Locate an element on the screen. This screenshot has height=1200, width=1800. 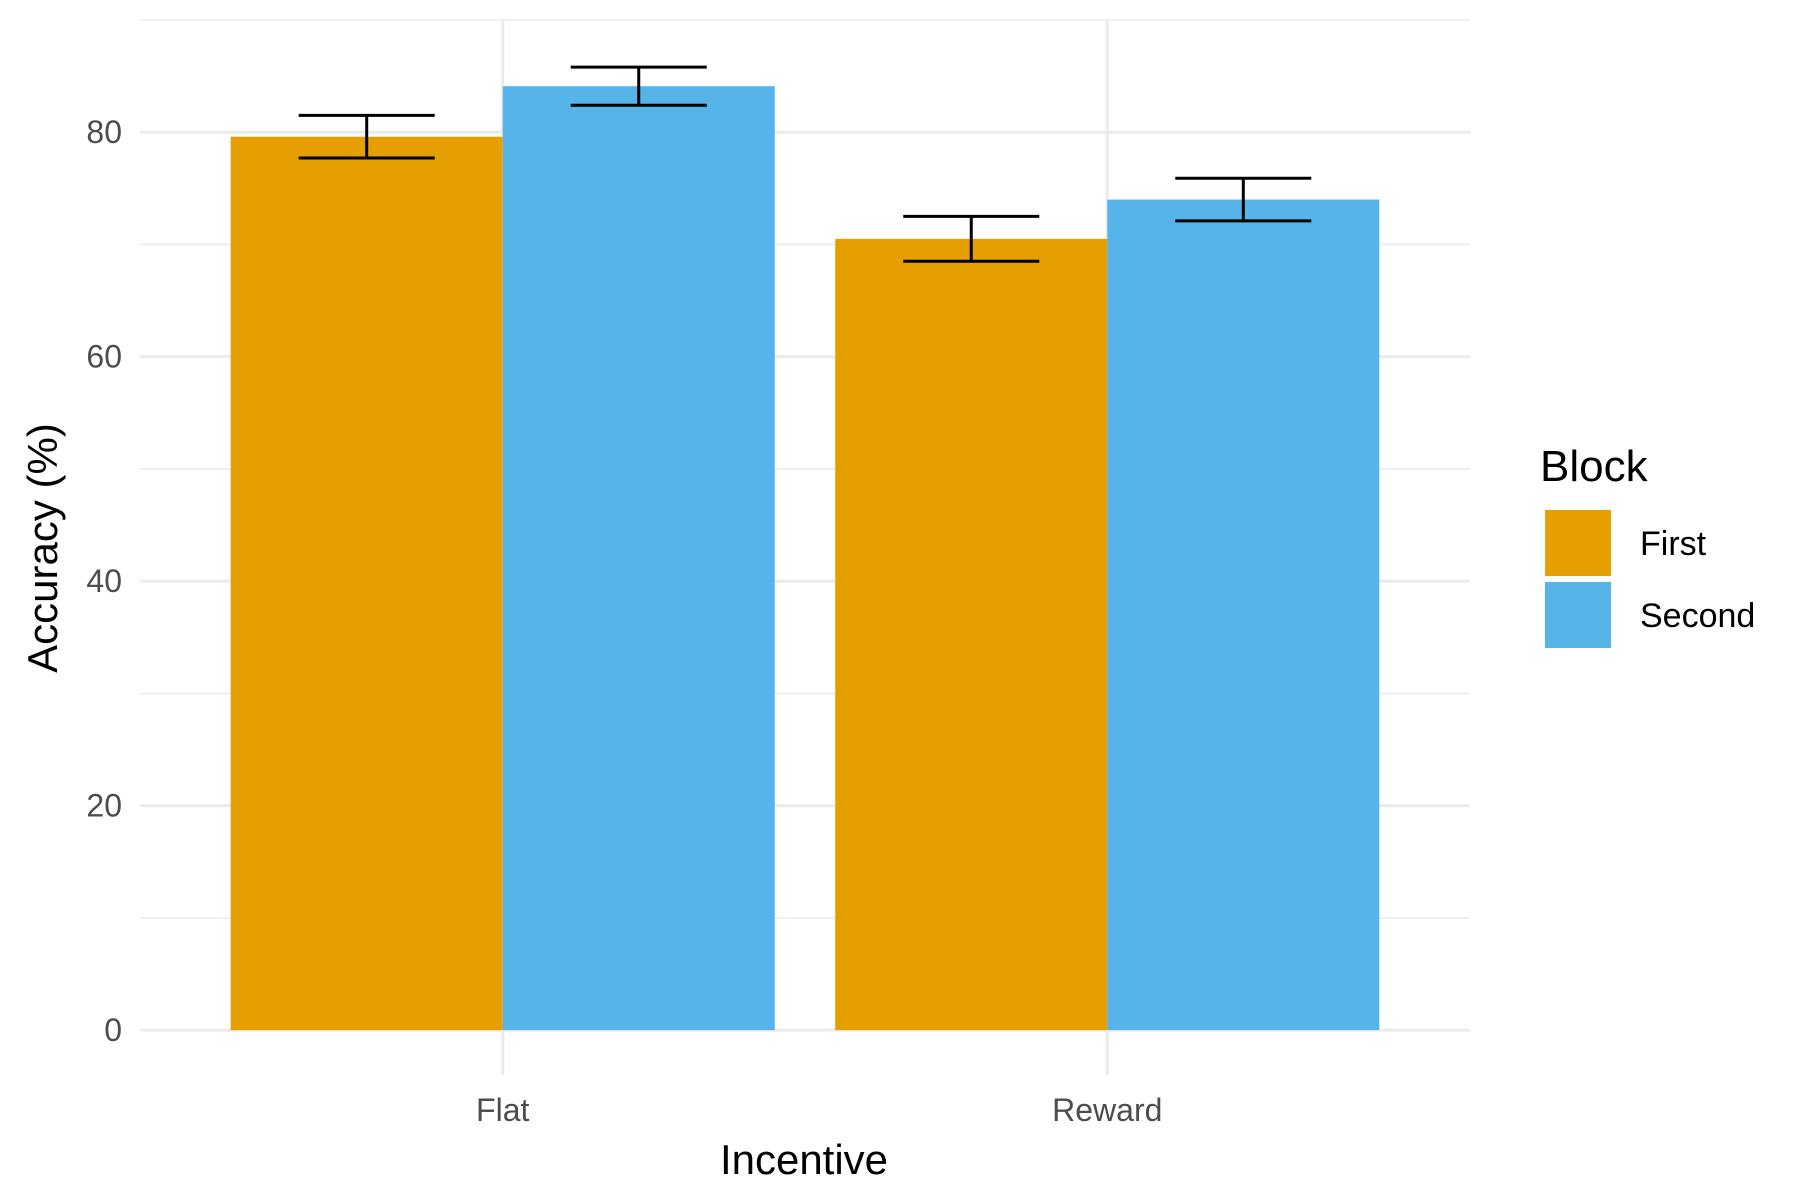
legend-label: First is located at coordinates (1673, 544).